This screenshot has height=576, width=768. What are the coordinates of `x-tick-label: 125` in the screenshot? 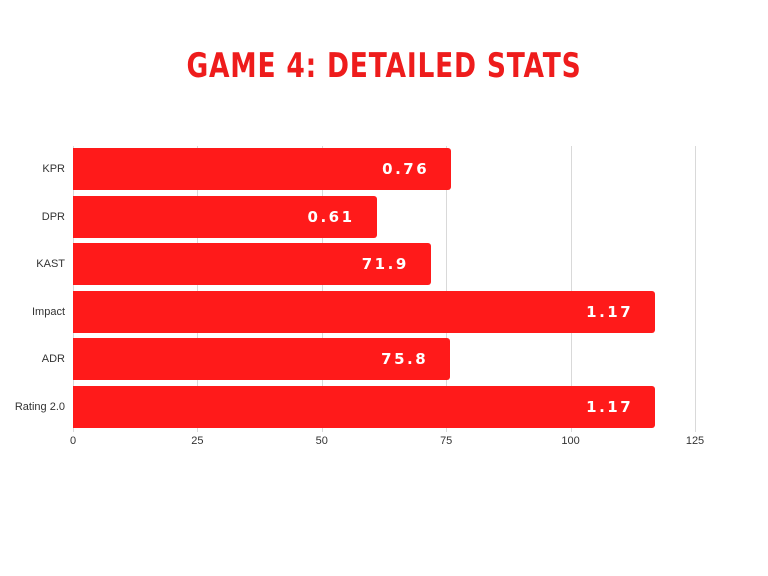 It's located at (695, 441).